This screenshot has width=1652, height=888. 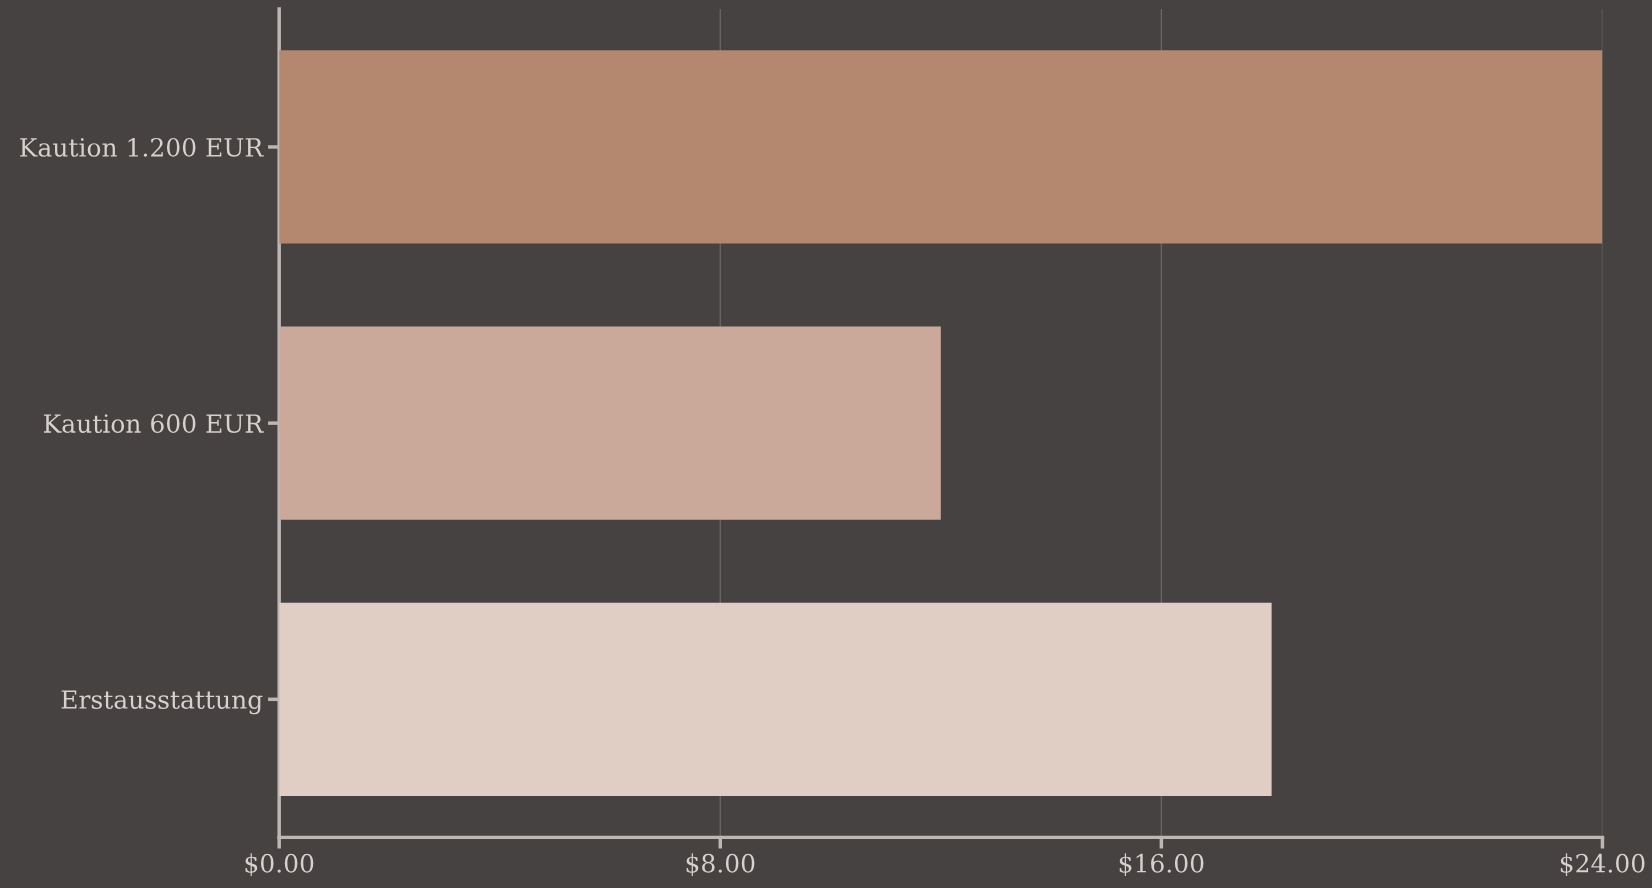 What do you see at coordinates (162, 702) in the screenshot?
I see `y-tick-label: Erstausstattung` at bounding box center [162, 702].